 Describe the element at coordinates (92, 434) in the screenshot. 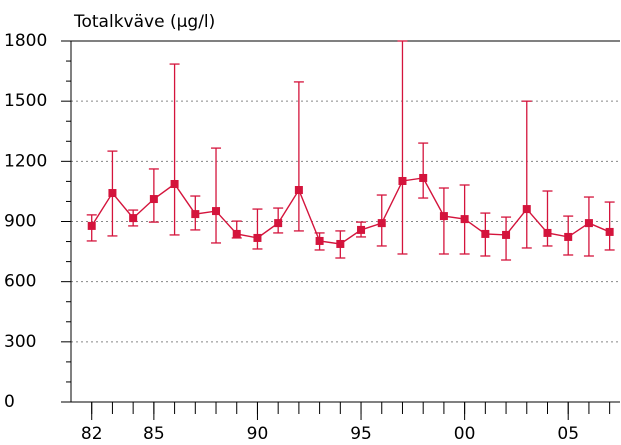

I see `x-tick-label: 82` at that location.